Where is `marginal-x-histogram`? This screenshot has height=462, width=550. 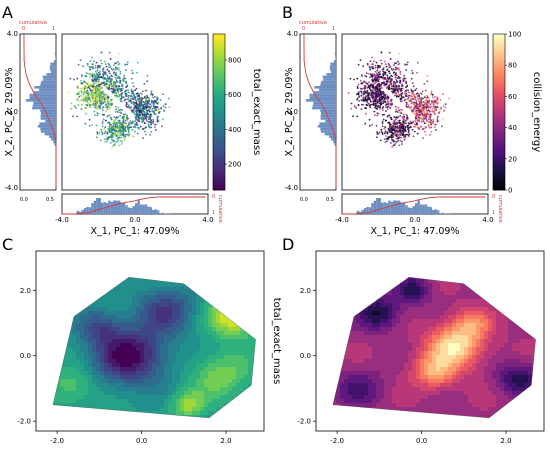 marginal-x-histogram is located at coordinates (399, 206).